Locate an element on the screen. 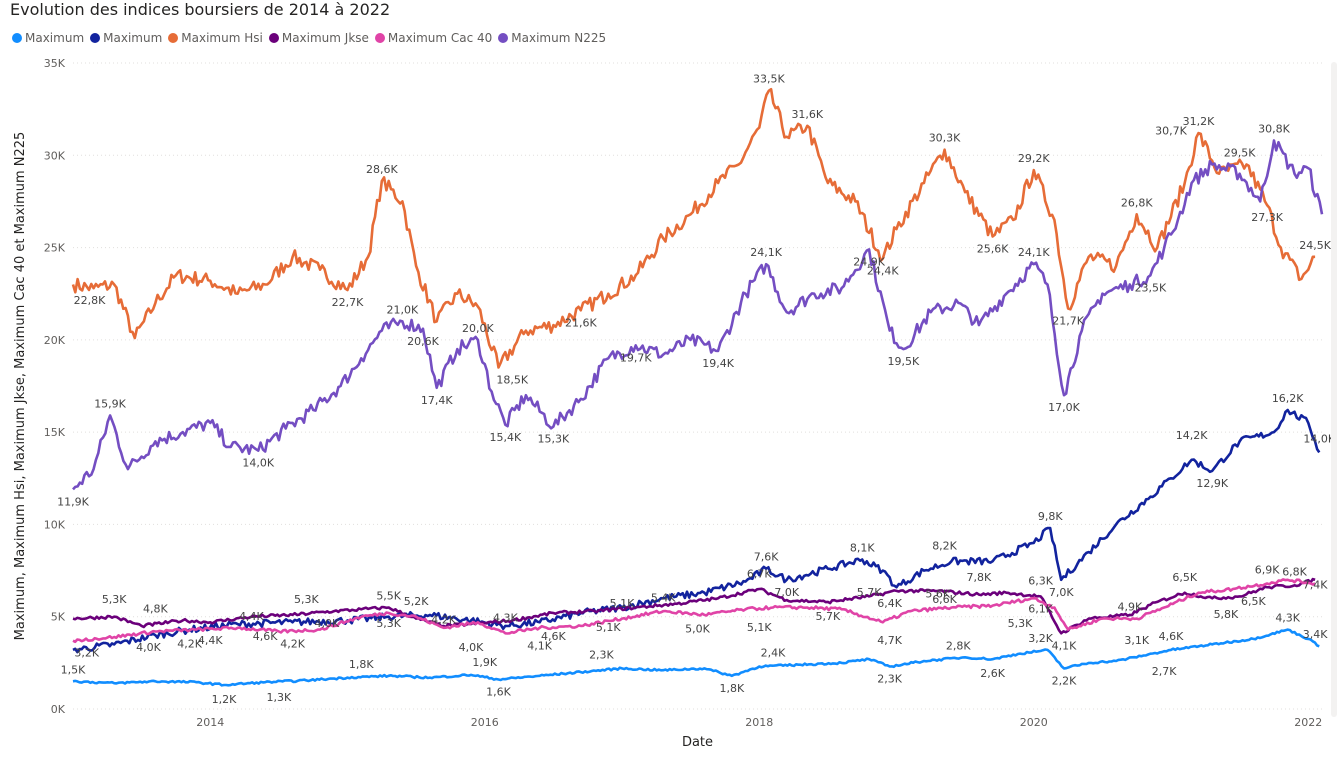  x-tick-label: 2020 is located at coordinates (1034, 722).